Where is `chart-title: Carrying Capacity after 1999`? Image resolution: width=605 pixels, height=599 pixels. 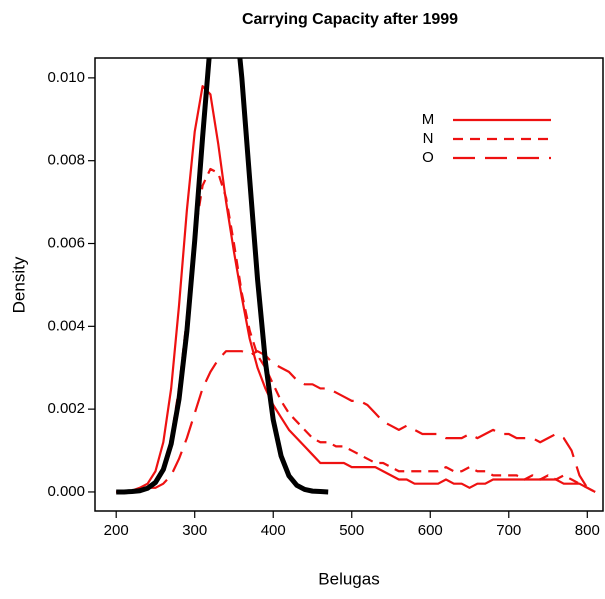 chart-title: Carrying Capacity after 1999 is located at coordinates (350, 19).